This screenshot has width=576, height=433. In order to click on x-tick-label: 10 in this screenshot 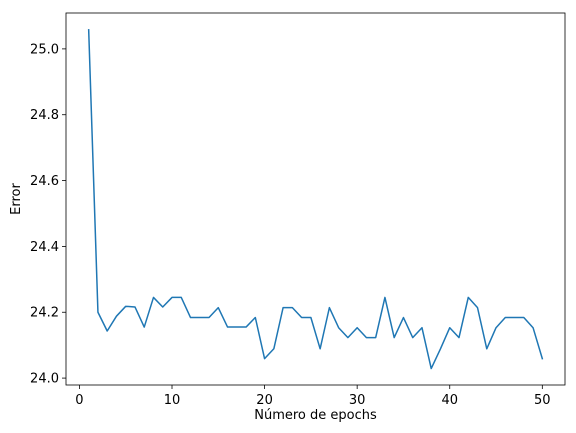, I will do `click(172, 400)`.